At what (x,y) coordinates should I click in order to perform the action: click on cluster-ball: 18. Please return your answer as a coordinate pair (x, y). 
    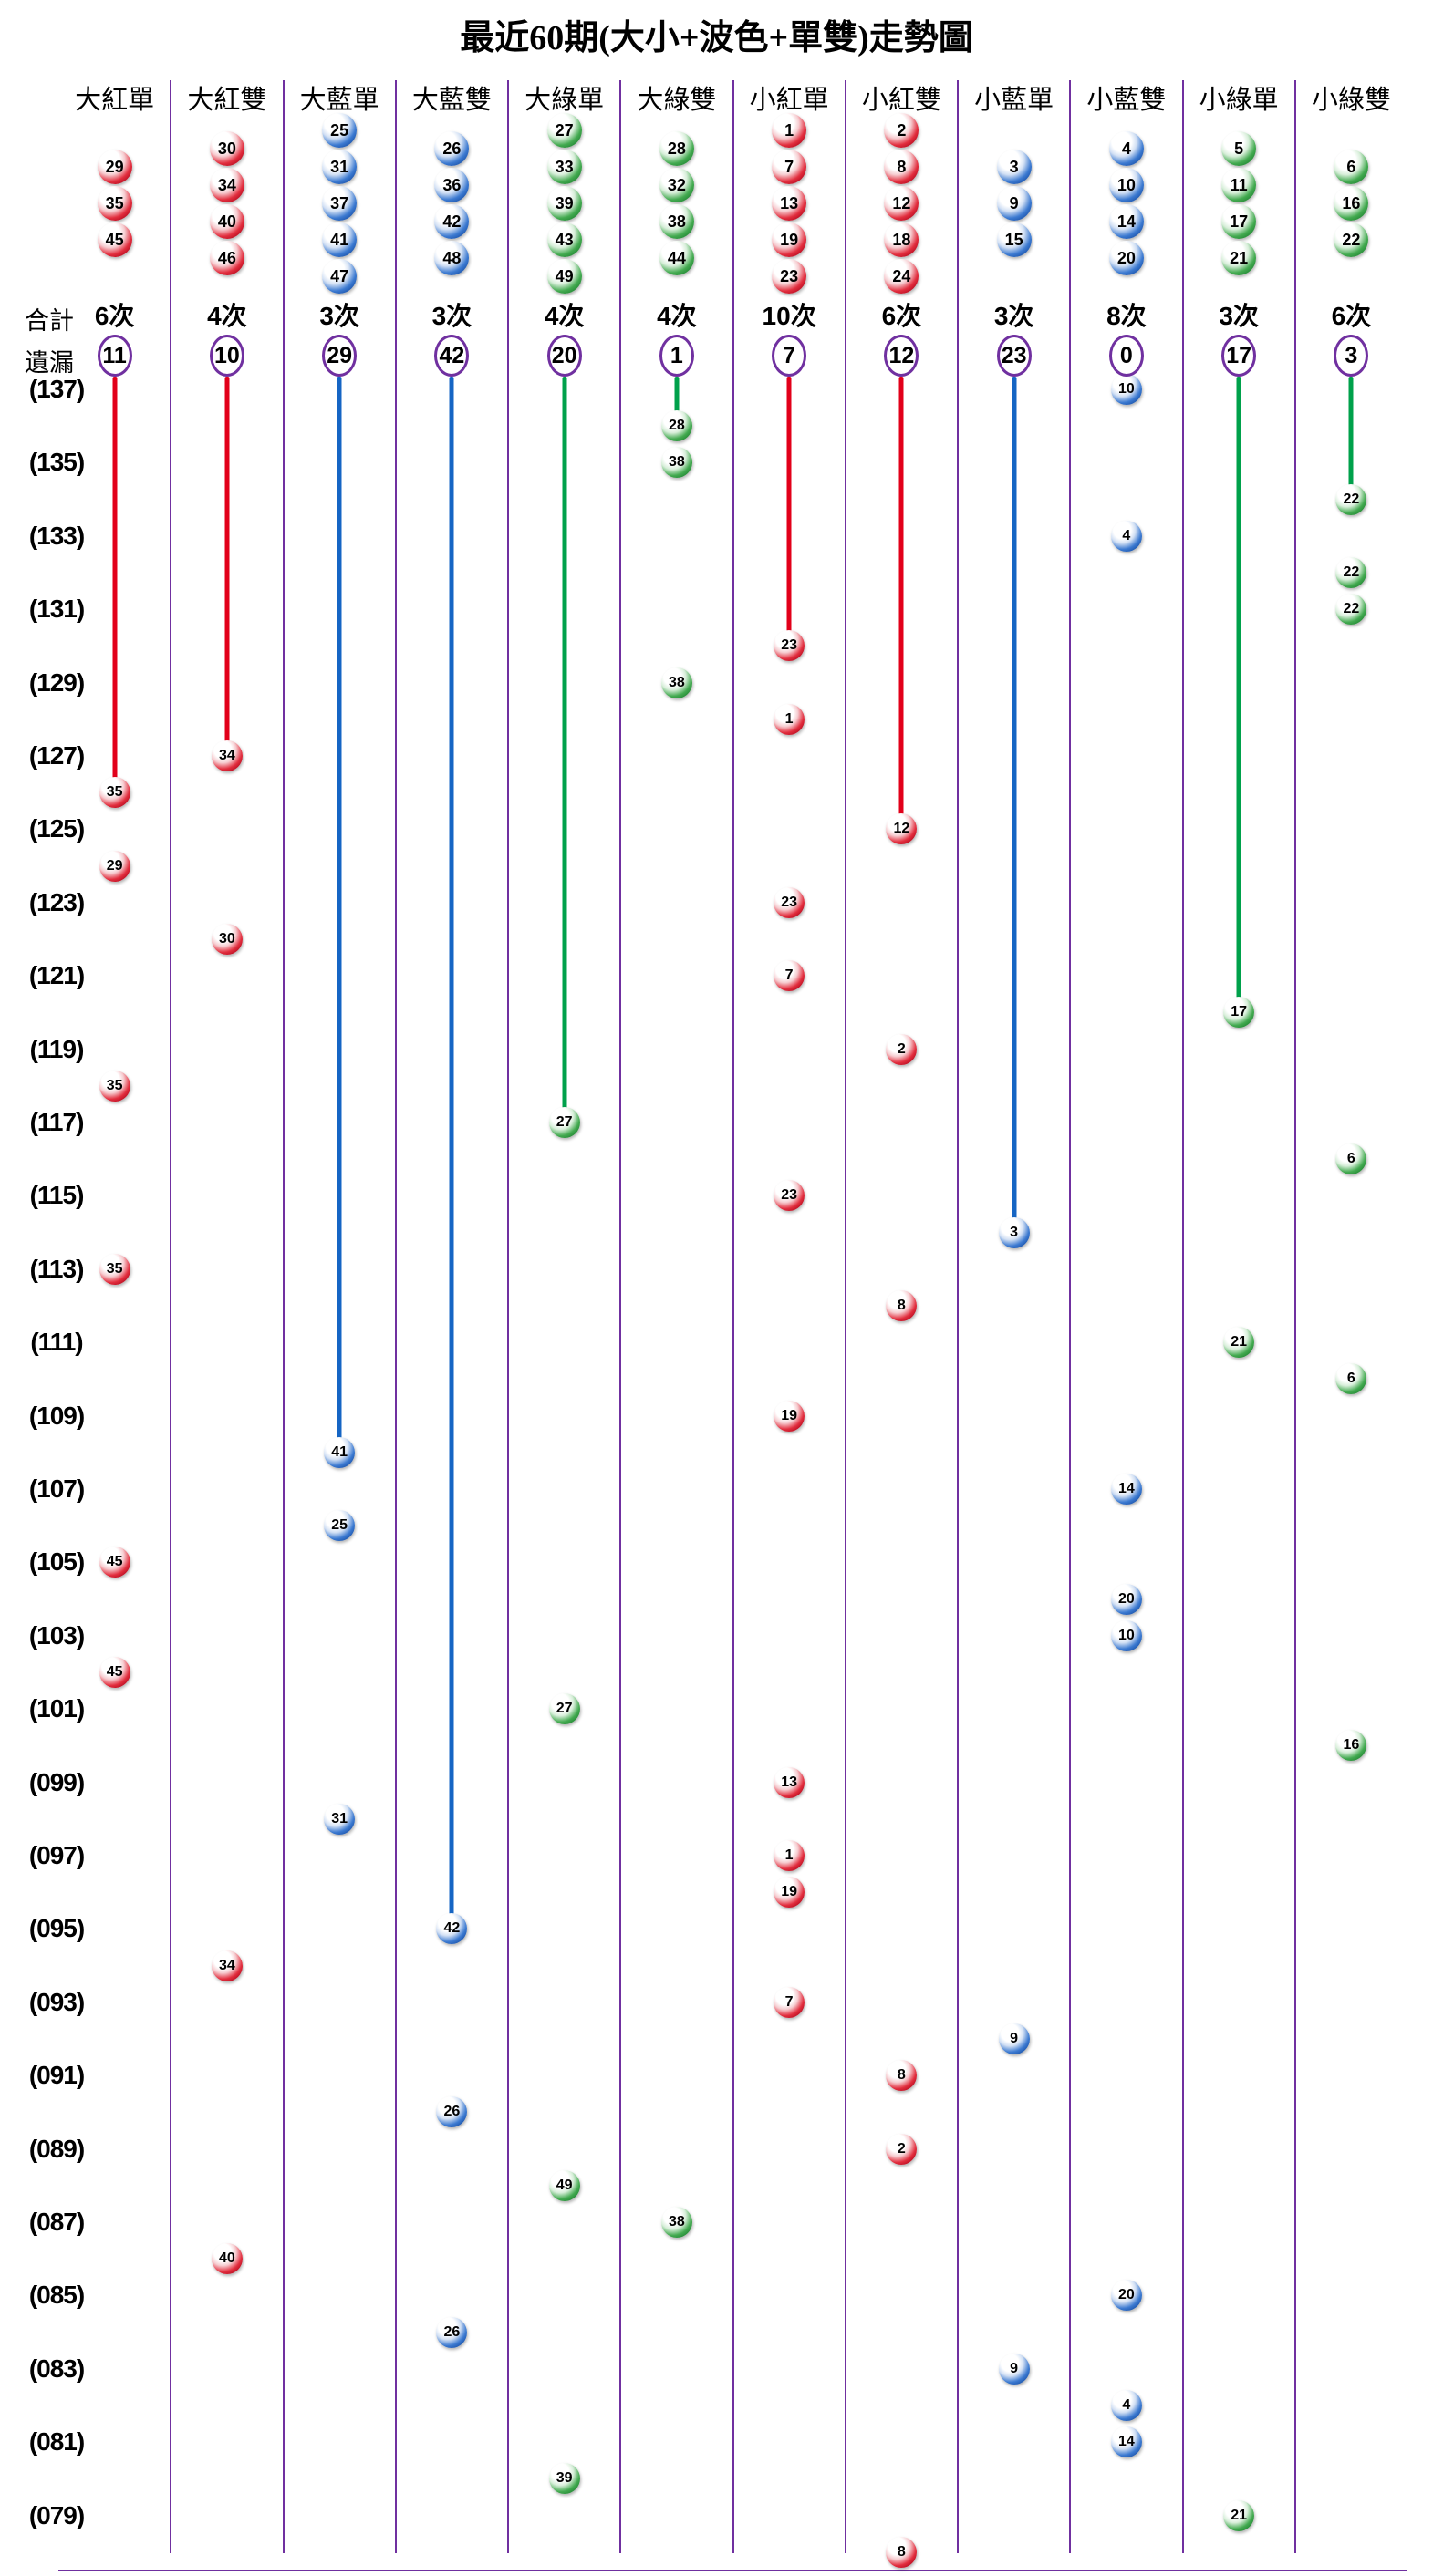
    Looking at the image, I should click on (902, 239).